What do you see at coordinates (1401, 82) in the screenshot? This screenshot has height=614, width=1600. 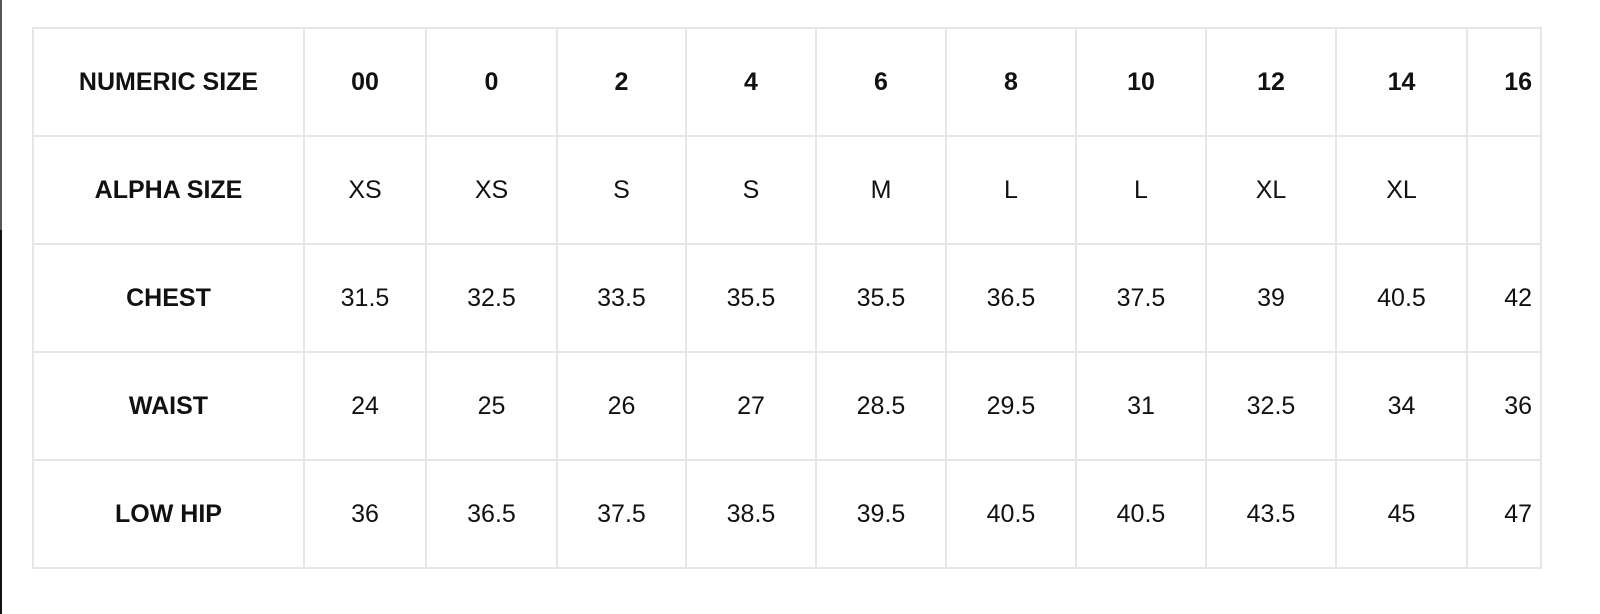 I see `table-cell: 14` at bounding box center [1401, 82].